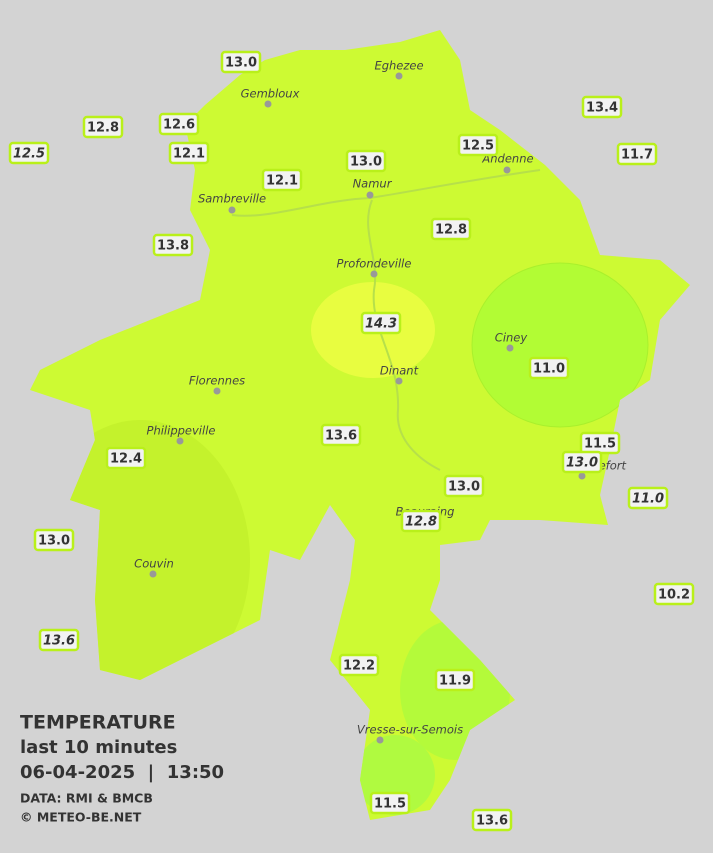 The image size is (713, 853). I want to click on station: 12.5, so click(29, 153).